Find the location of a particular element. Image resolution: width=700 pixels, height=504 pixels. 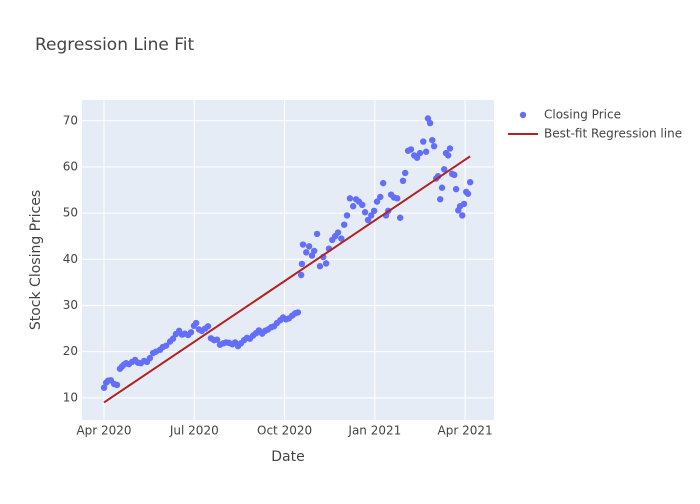

x-tick-label: Jul 2020 is located at coordinates (194, 431).